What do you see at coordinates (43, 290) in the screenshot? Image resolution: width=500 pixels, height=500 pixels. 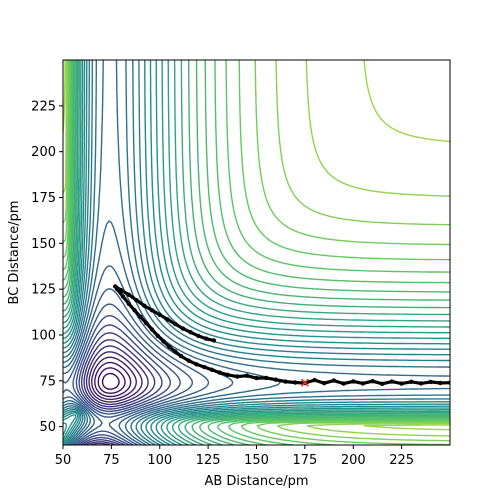 I see `y-tick-label: 125` at bounding box center [43, 290].